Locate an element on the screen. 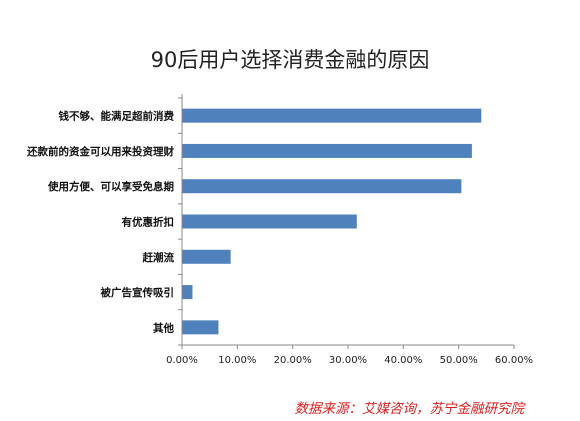  category-label: 还款前的资金可以用来投资理财 is located at coordinates (100, 151).